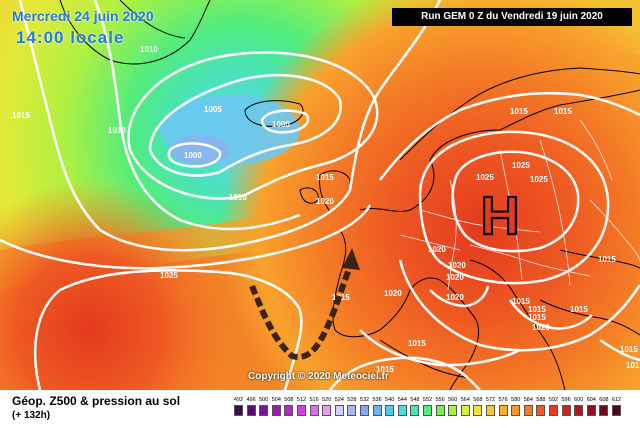  Describe the element at coordinates (352, 400) in the screenshot. I see `legend-value-label: 528` at that location.